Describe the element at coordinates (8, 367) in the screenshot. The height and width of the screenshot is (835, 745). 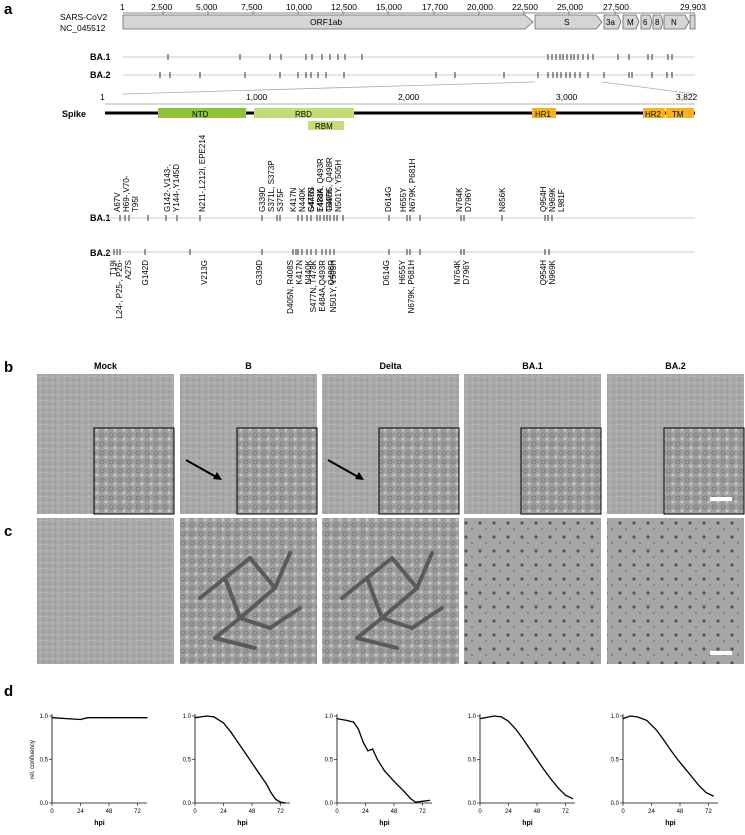
I see `panel-label-b: b` at that location.